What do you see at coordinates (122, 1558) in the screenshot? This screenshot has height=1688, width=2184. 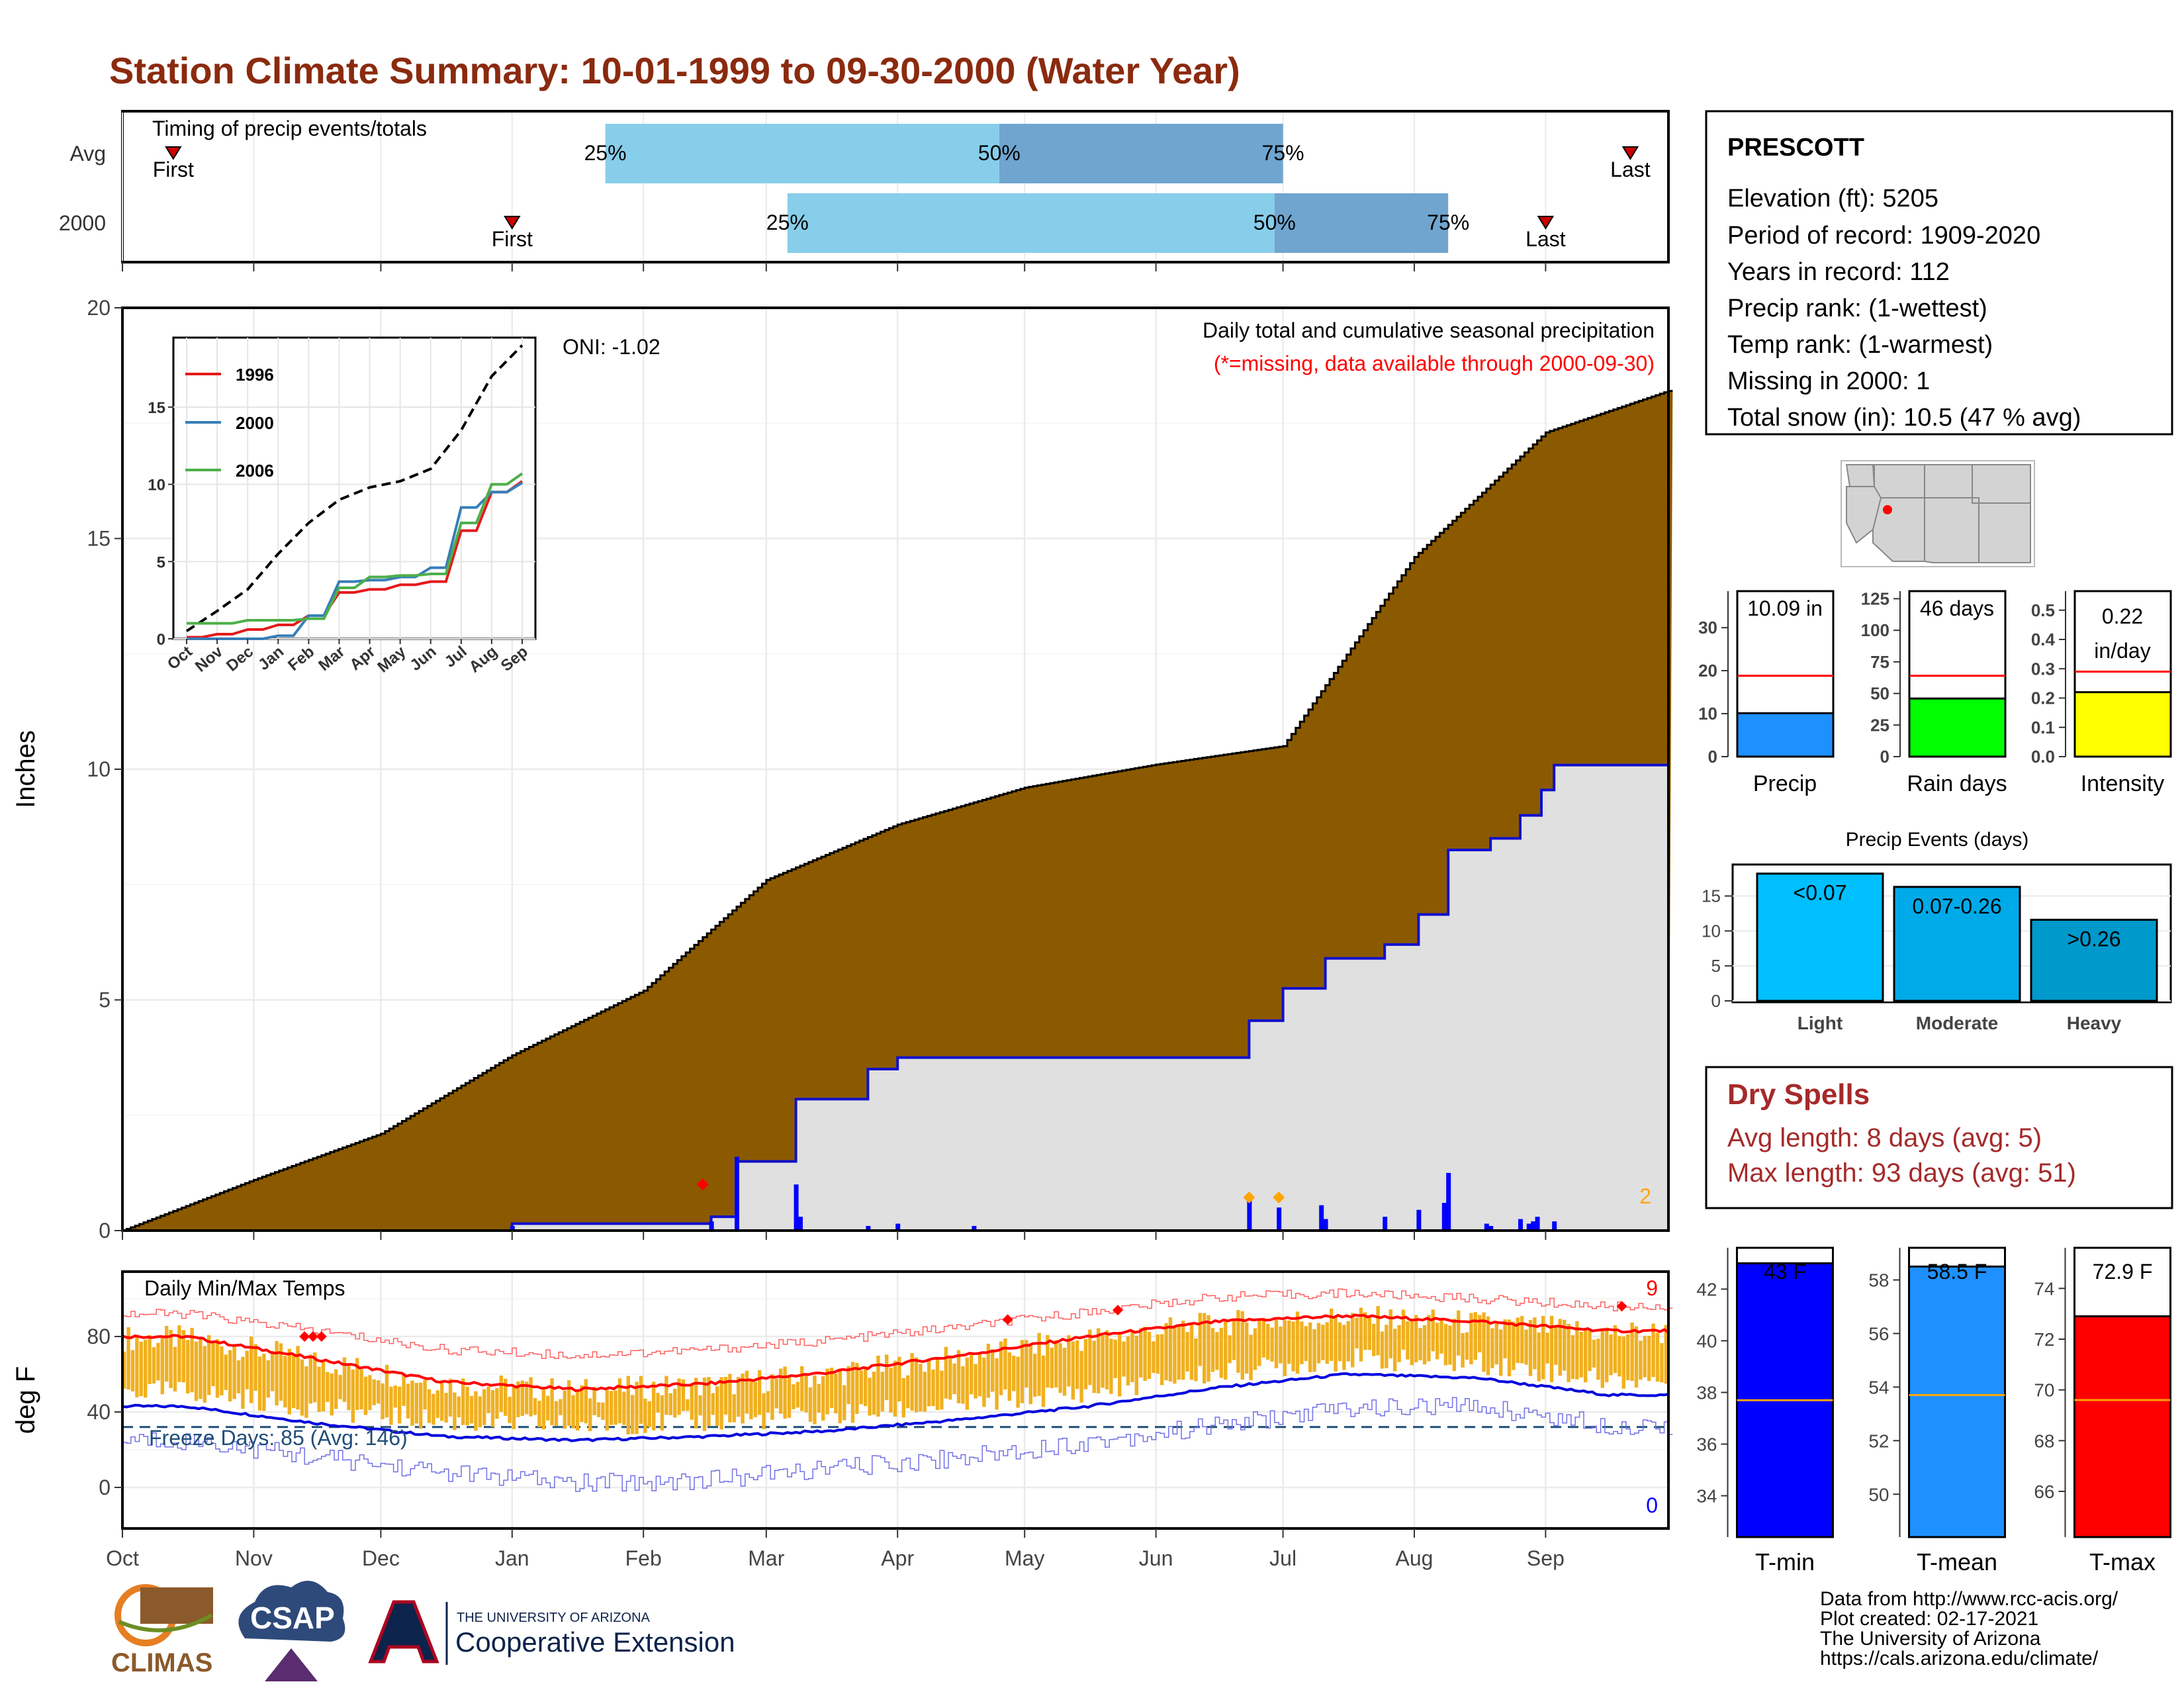 I see `month-tick-label: Oct` at bounding box center [122, 1558].